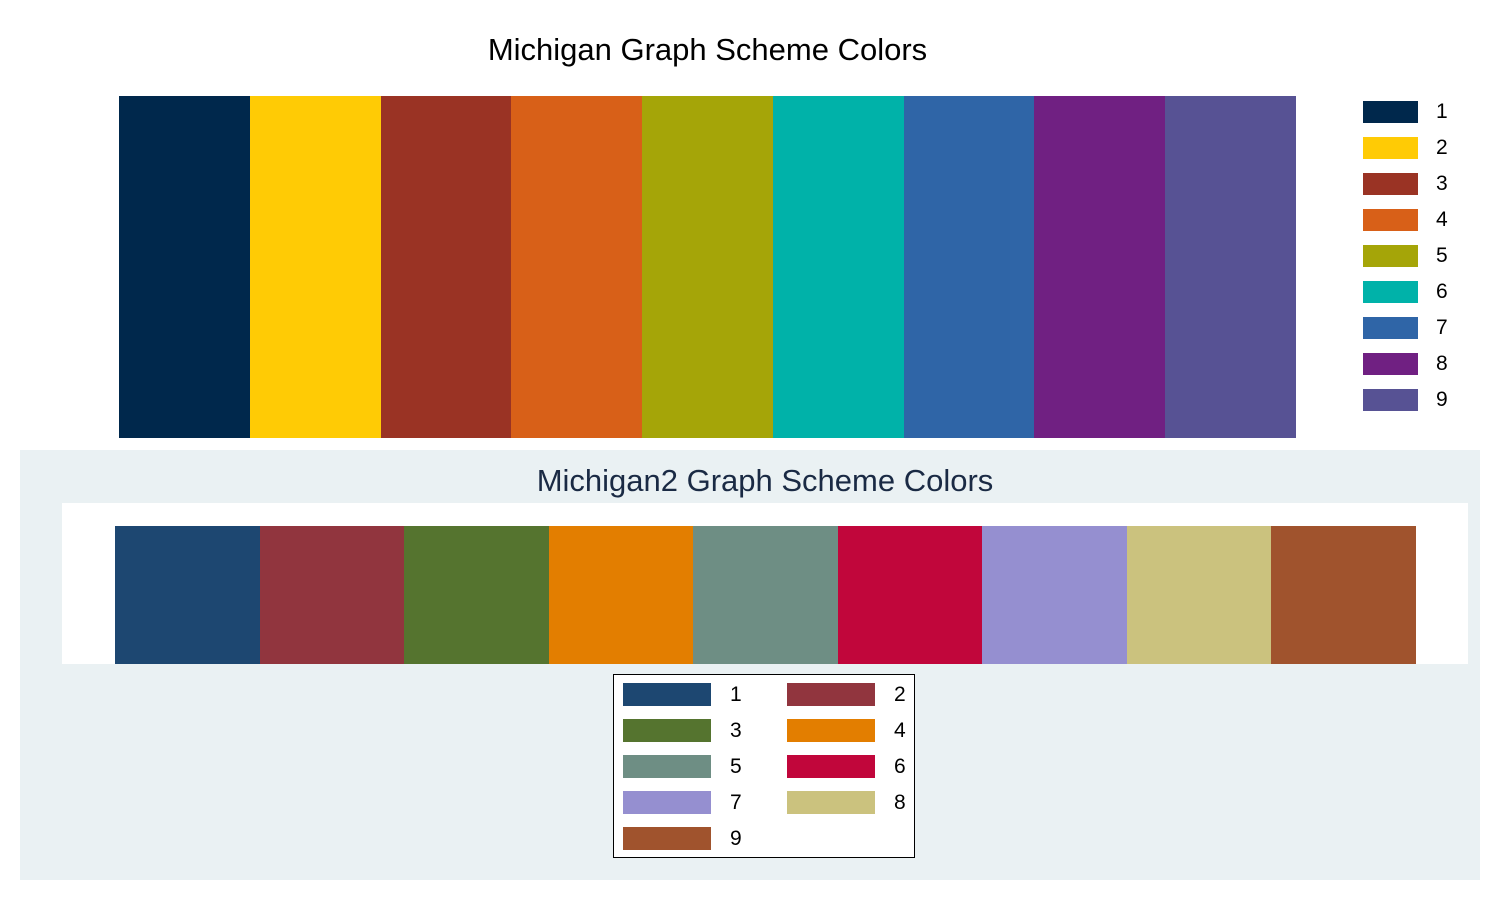 The width and height of the screenshot is (1500, 900). I want to click on chart-title: Michigan2 Graph Scheme Colors, so click(765, 480).